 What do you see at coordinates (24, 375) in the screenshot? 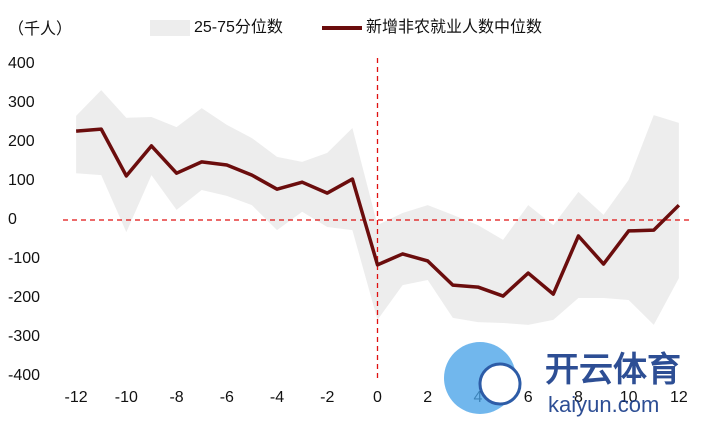
I see `y-tick-label: -400` at bounding box center [24, 375].